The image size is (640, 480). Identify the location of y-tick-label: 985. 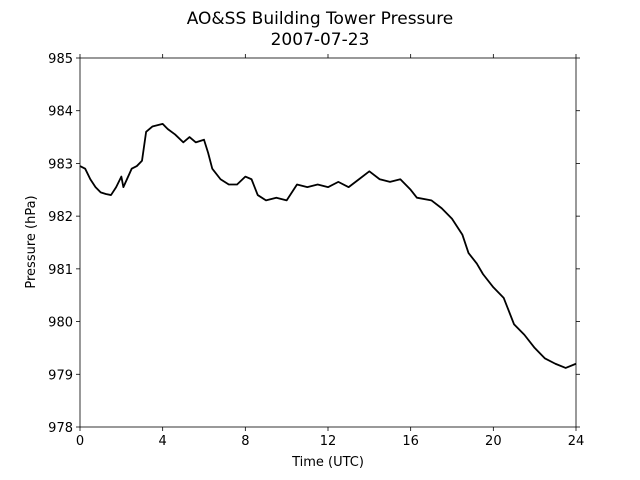
(60, 59).